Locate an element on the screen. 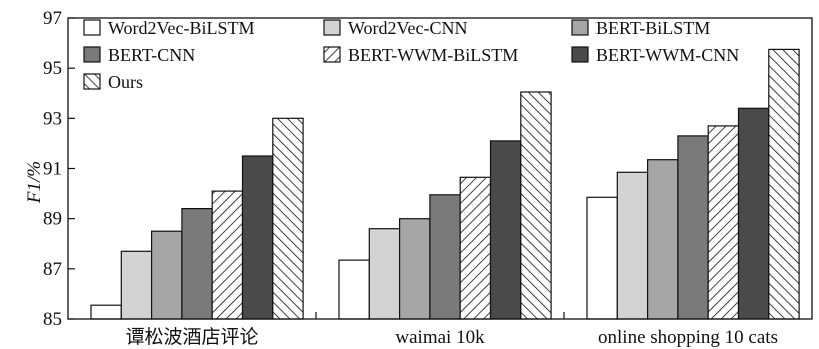 This screenshot has height=349, width=819. y-tick-label: 85 is located at coordinates (52, 319).